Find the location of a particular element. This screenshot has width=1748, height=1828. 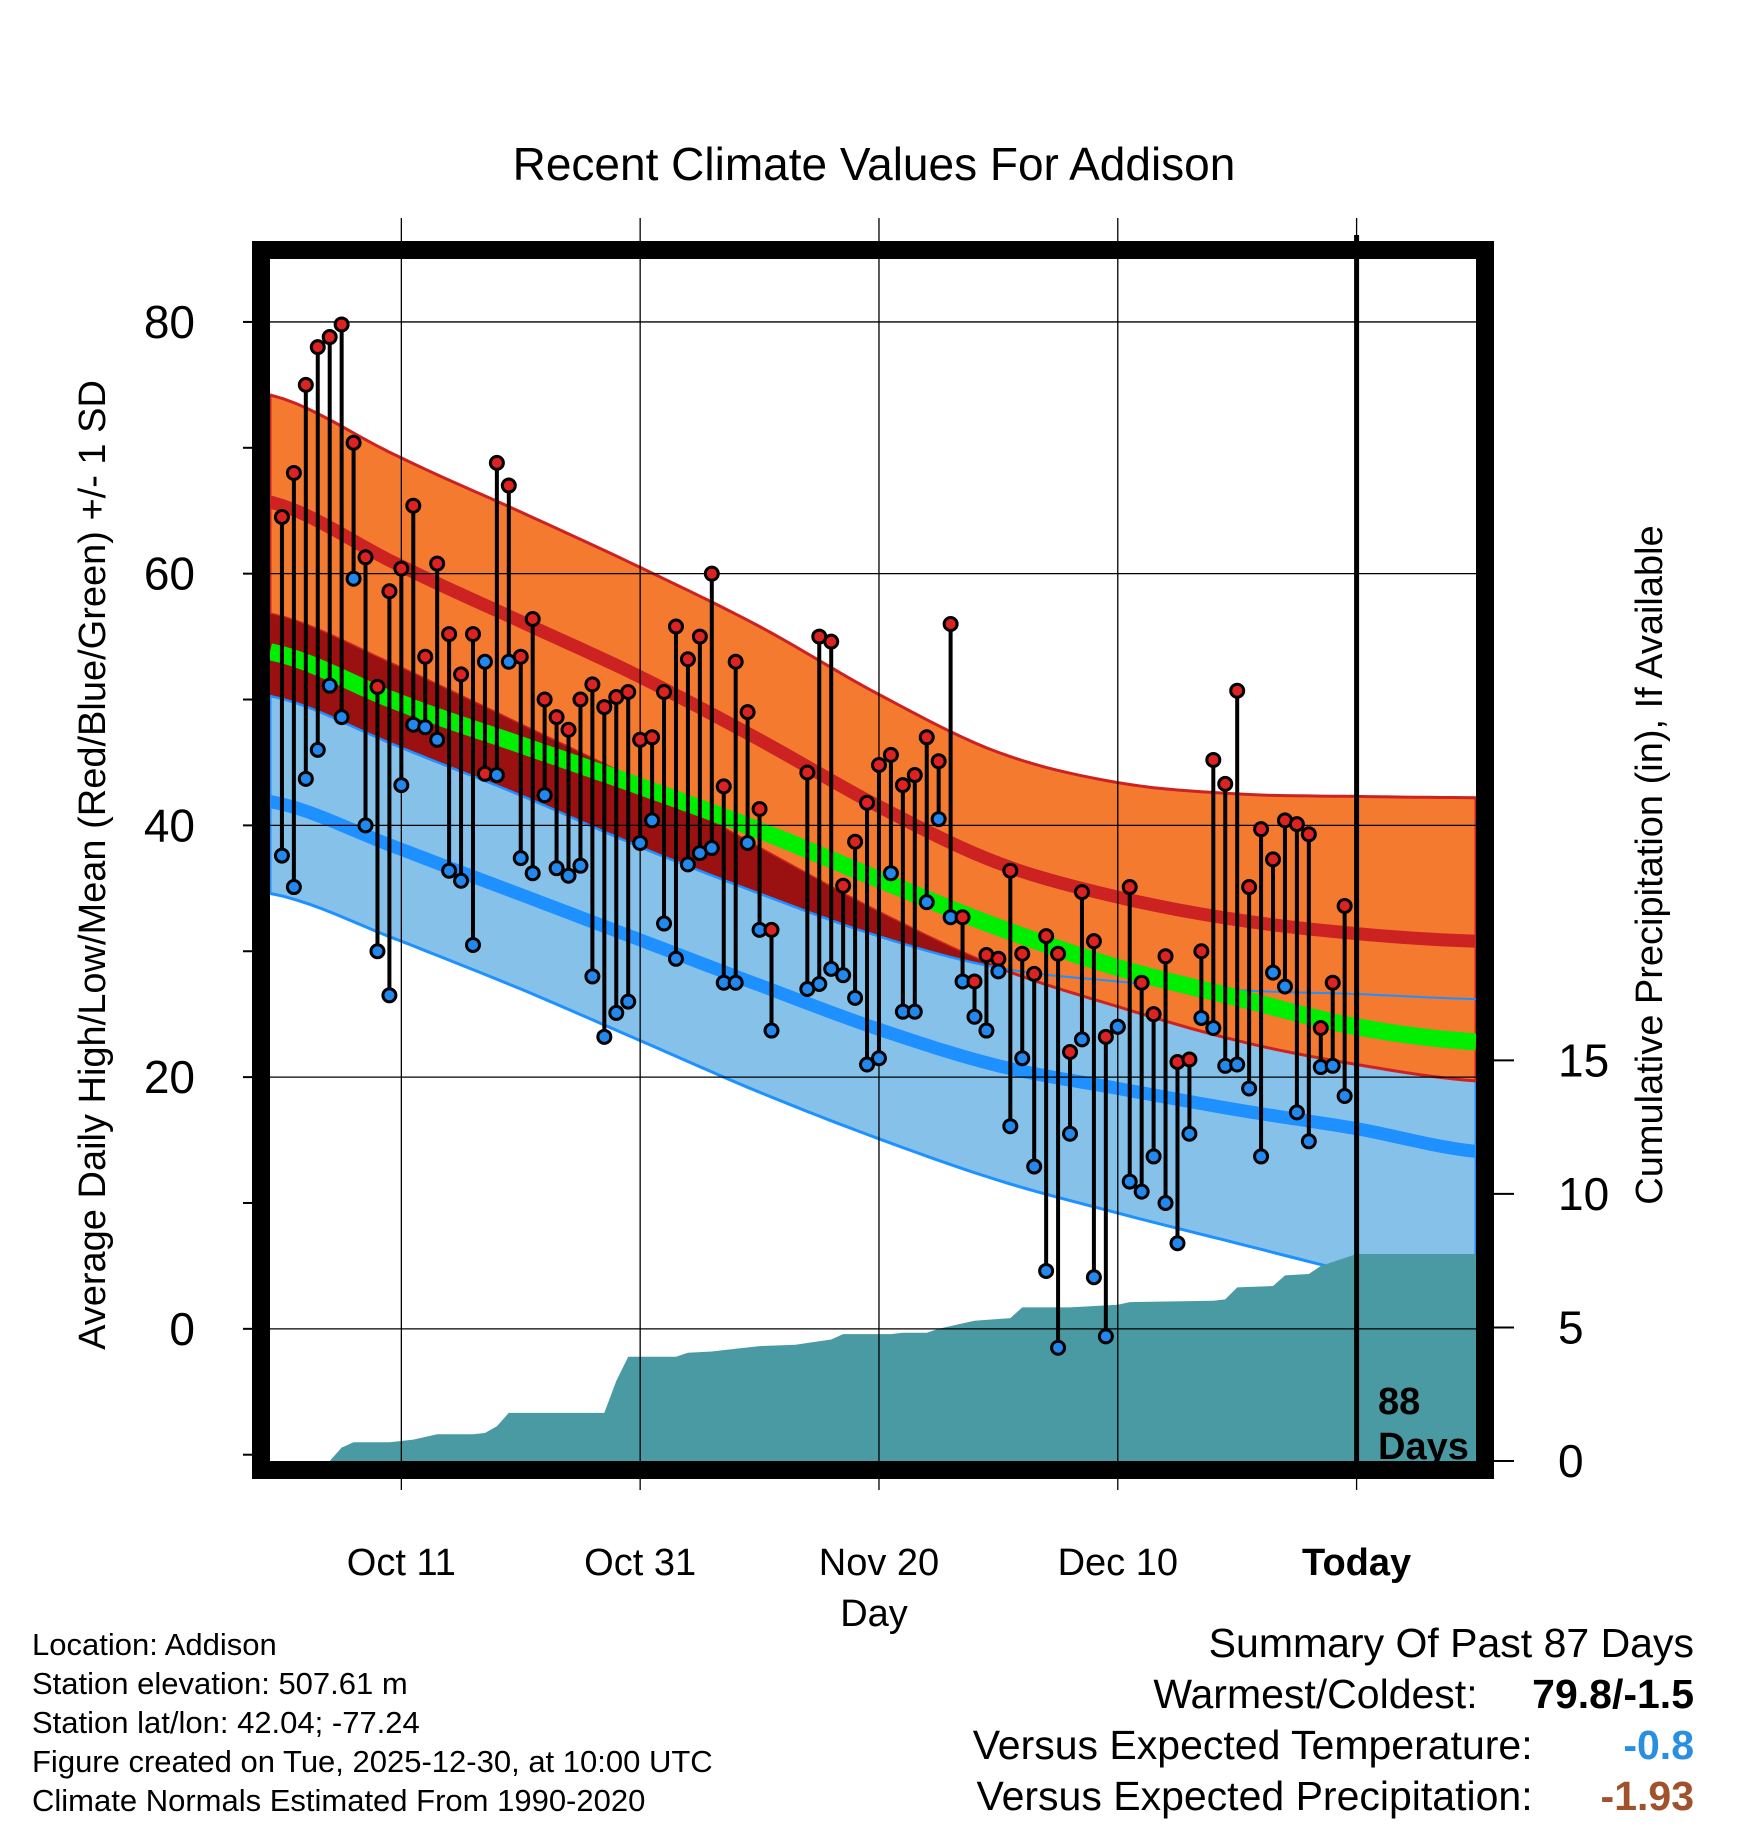

summary-precip-row: Versus Expected Precipitation: -1.93 is located at coordinates (1334, 1796).